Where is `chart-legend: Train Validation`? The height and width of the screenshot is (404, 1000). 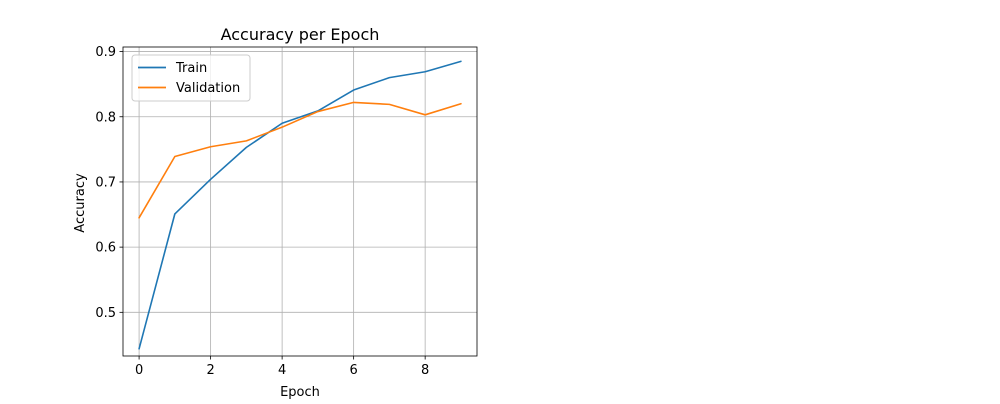
chart-legend: Train Validation is located at coordinates (191, 78).